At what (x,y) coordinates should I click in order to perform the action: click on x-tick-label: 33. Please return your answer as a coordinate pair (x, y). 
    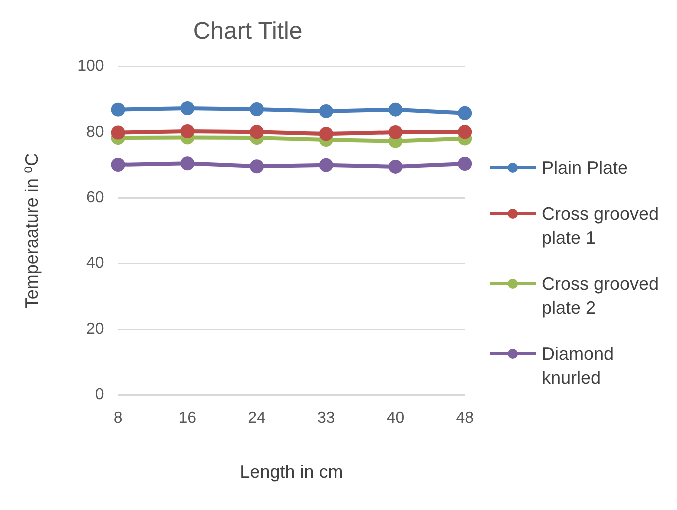
    Looking at the image, I should click on (326, 419).